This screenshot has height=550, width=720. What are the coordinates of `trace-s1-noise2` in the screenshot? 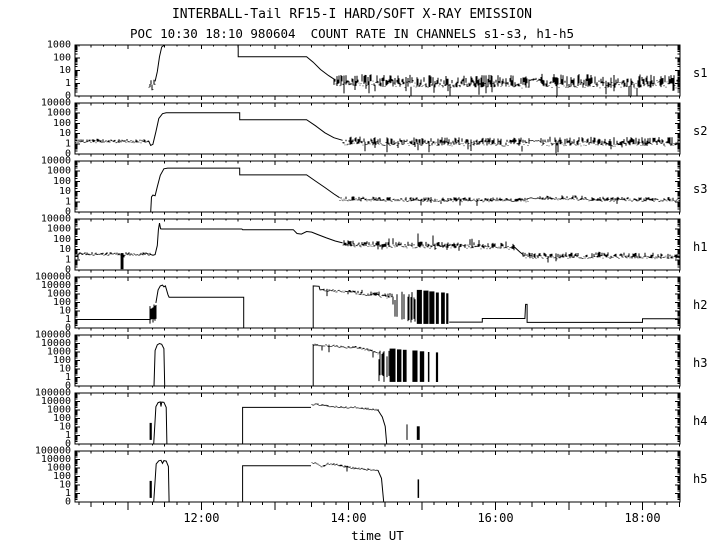 It's located at (431, 85).